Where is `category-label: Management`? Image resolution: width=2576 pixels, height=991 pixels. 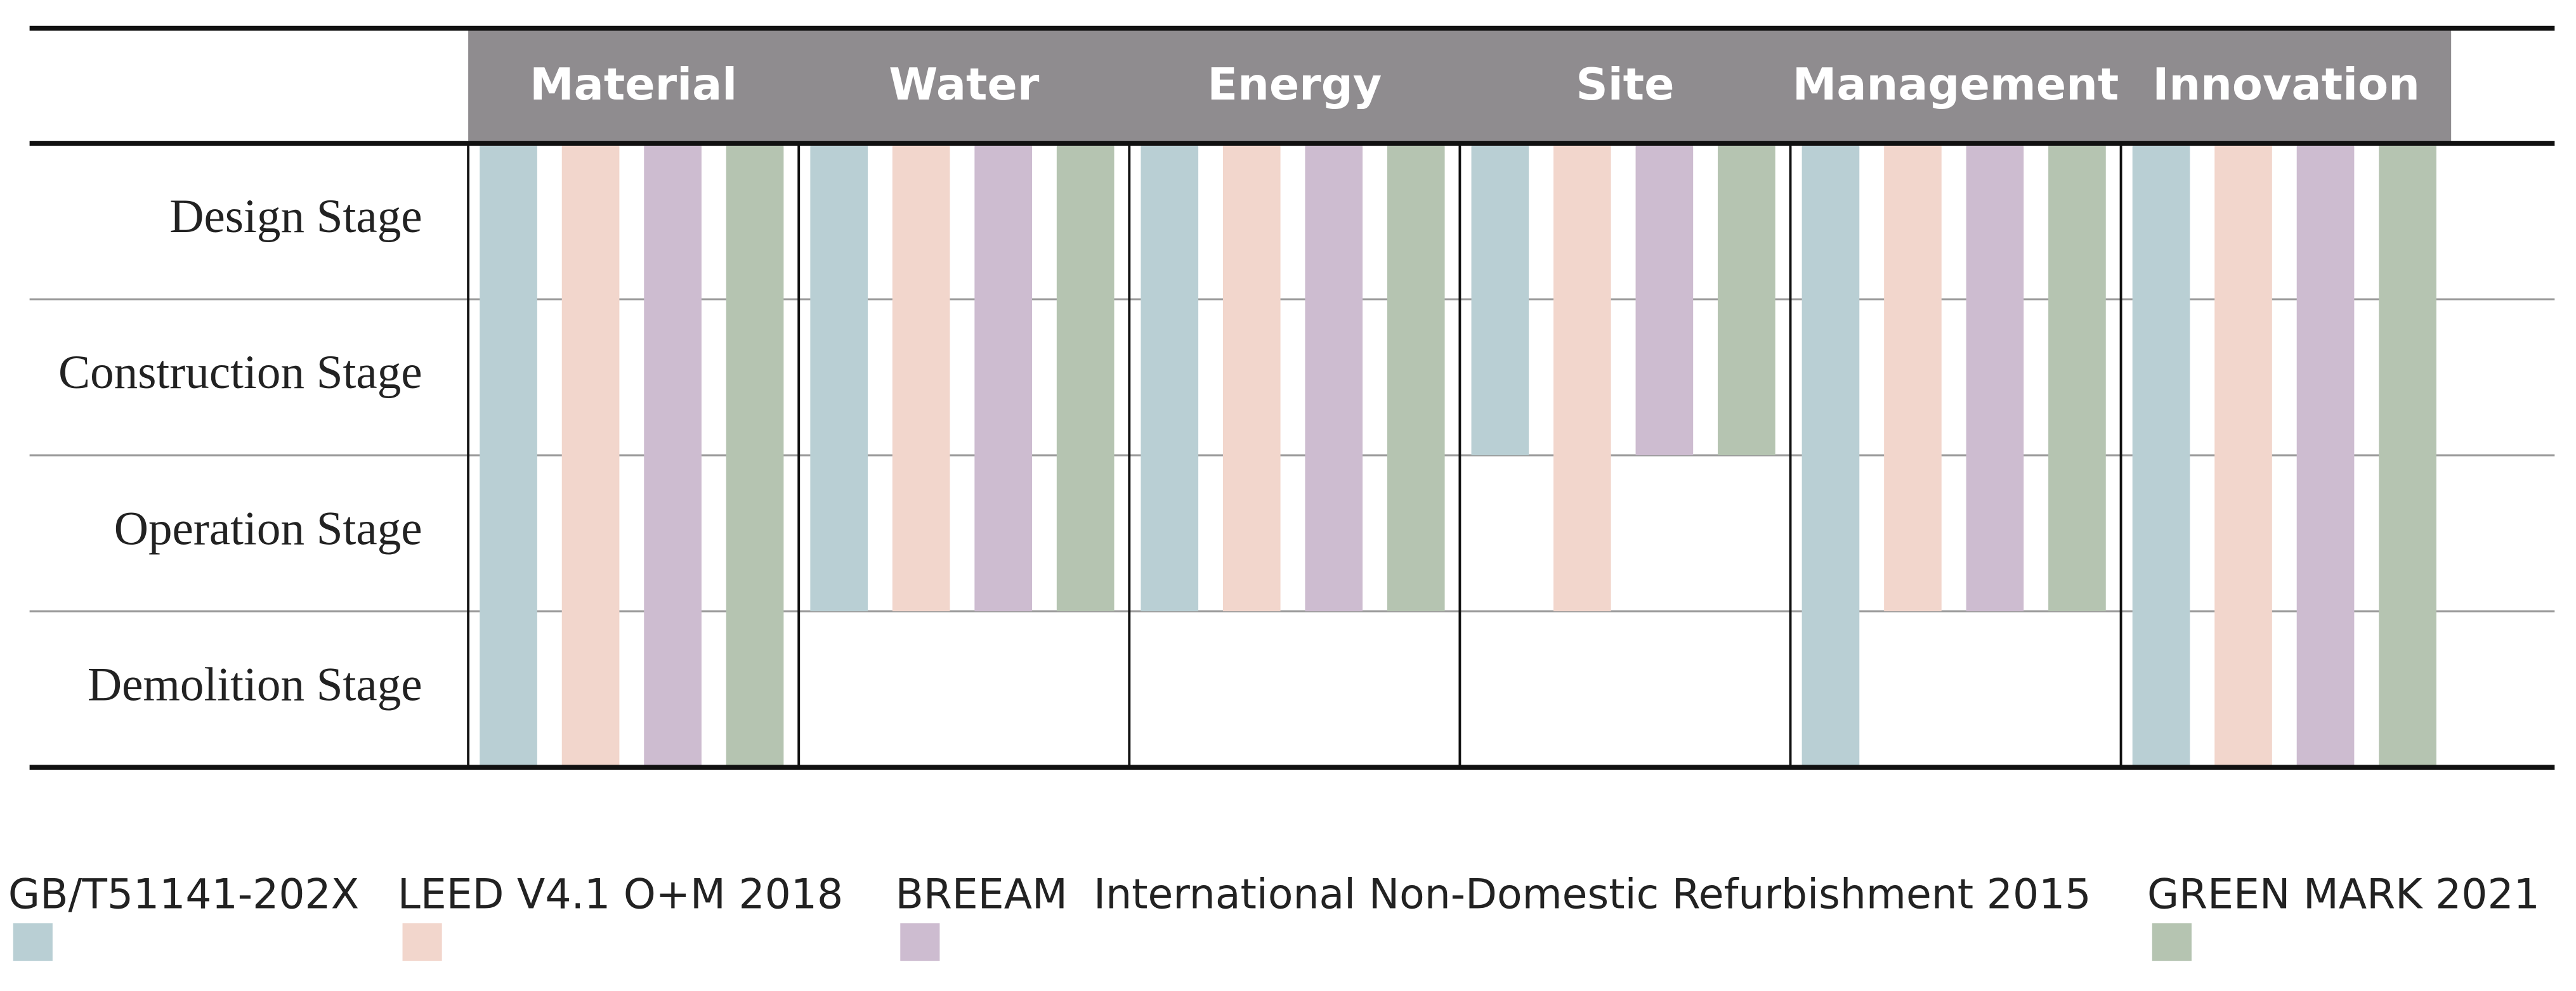 category-label: Management is located at coordinates (1956, 84).